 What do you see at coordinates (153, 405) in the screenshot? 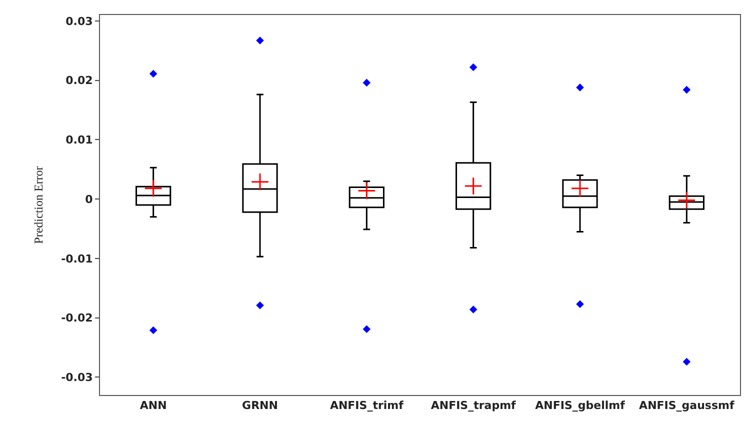
I see `x-tick-label: ANN` at bounding box center [153, 405].